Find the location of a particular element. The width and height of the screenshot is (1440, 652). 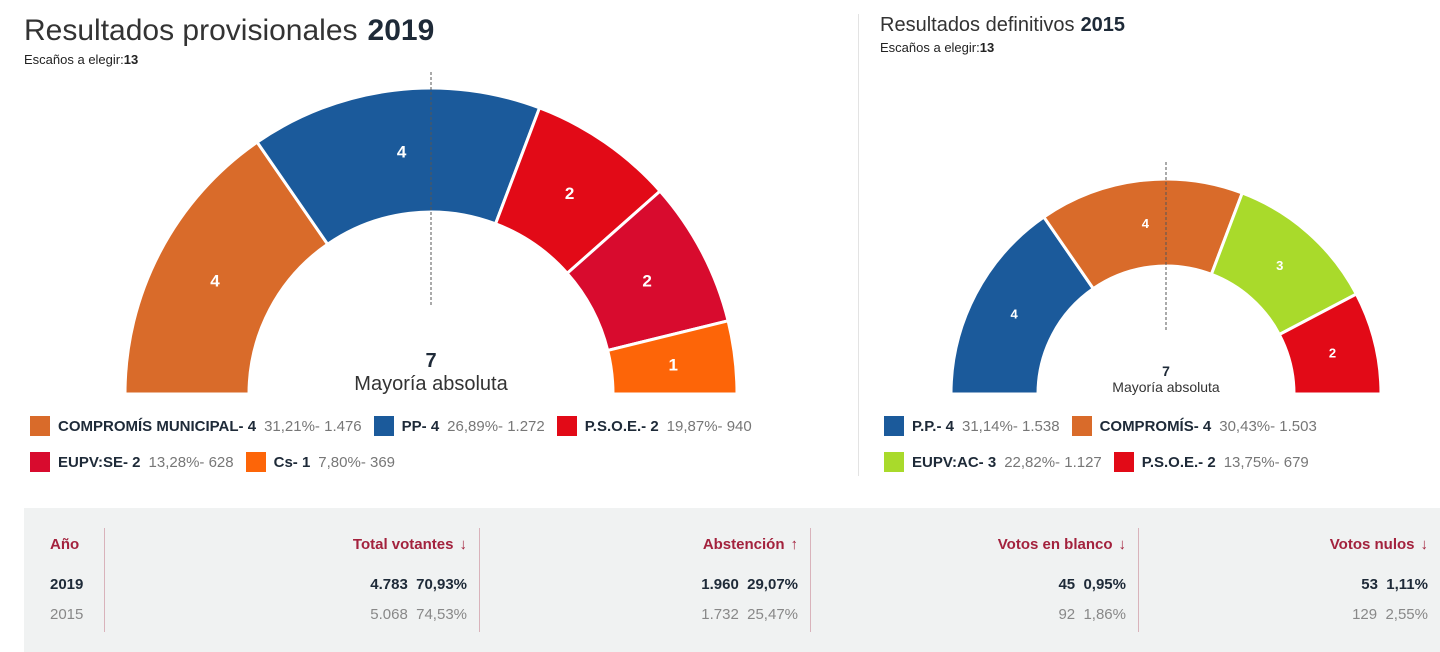

table-cell: 92 1,86% is located at coordinates (1092, 614).